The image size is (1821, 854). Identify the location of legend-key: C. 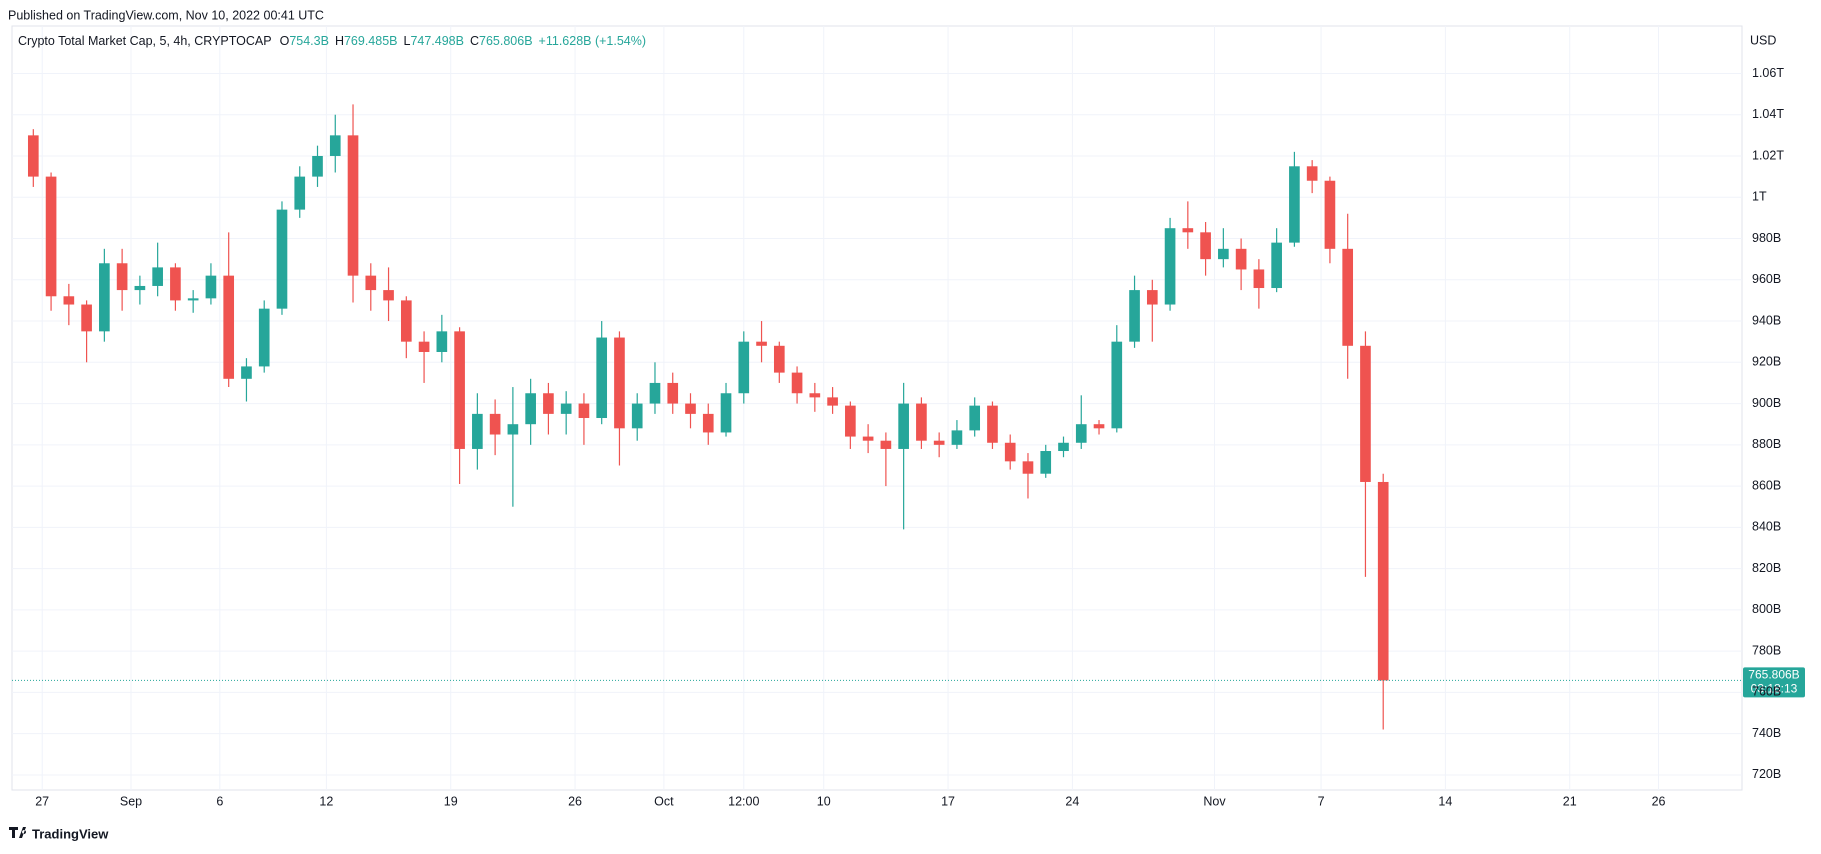
(474, 41).